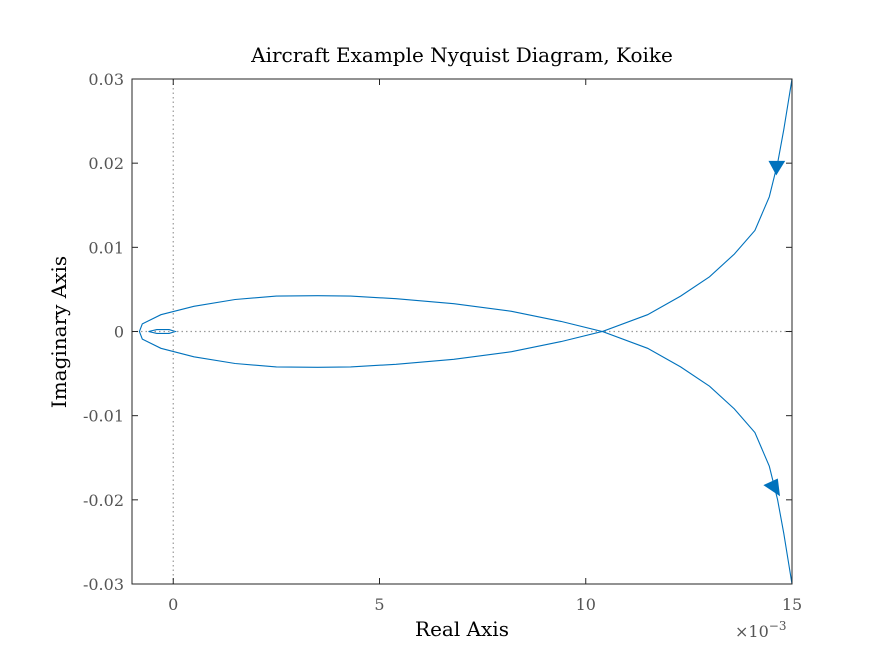 This screenshot has width=875, height=656. Describe the element at coordinates (103, 416) in the screenshot. I see `y-tick-label: -0.01` at that location.